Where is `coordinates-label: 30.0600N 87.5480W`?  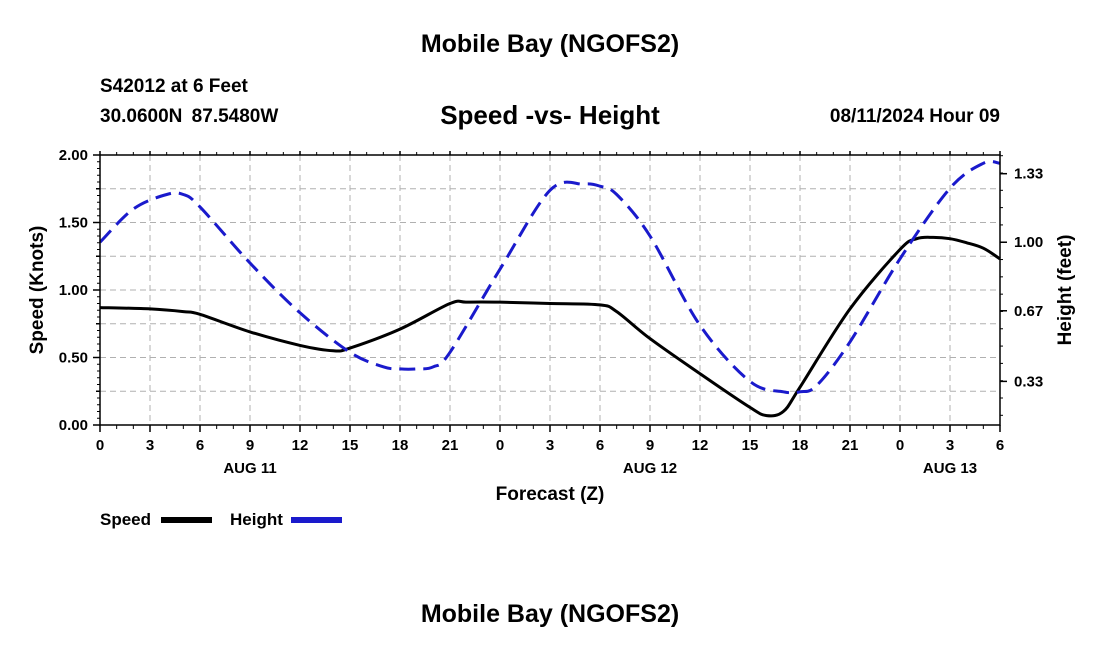
coordinates-label: 30.0600N 87.5480W is located at coordinates (189, 116).